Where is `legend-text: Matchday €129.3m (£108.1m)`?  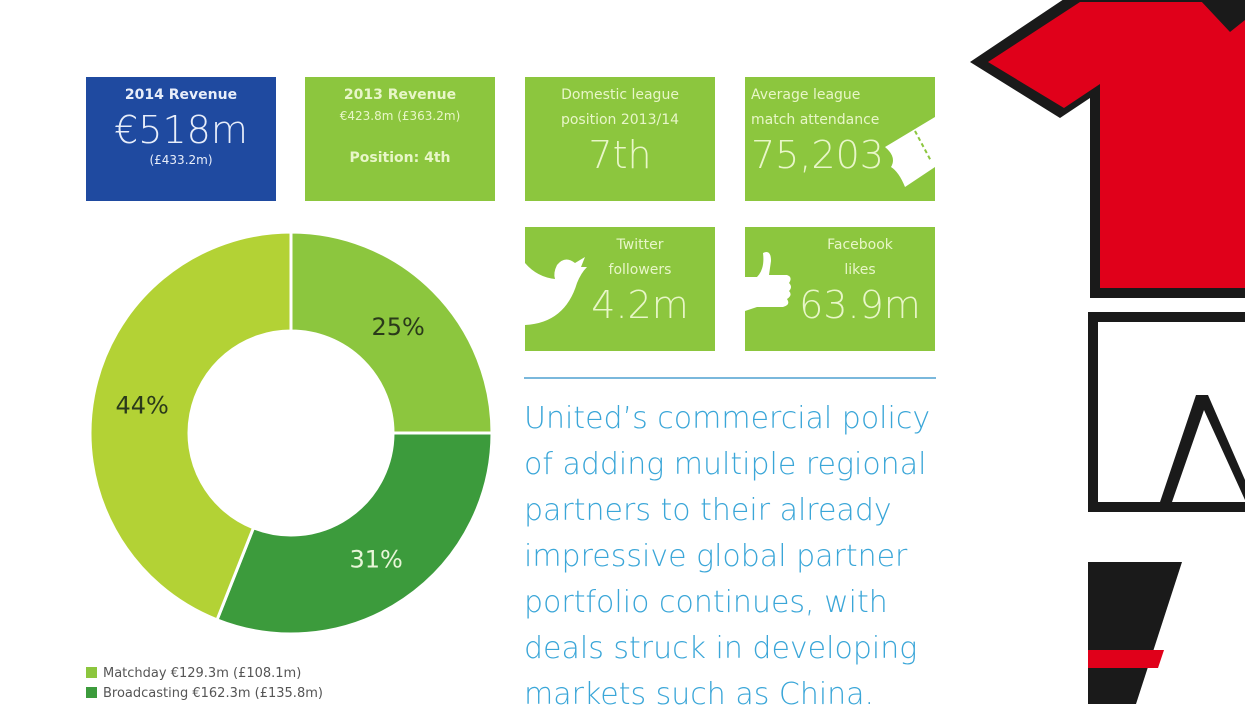
legend-text: Matchday €129.3m (£108.1m) is located at coordinates (202, 673).